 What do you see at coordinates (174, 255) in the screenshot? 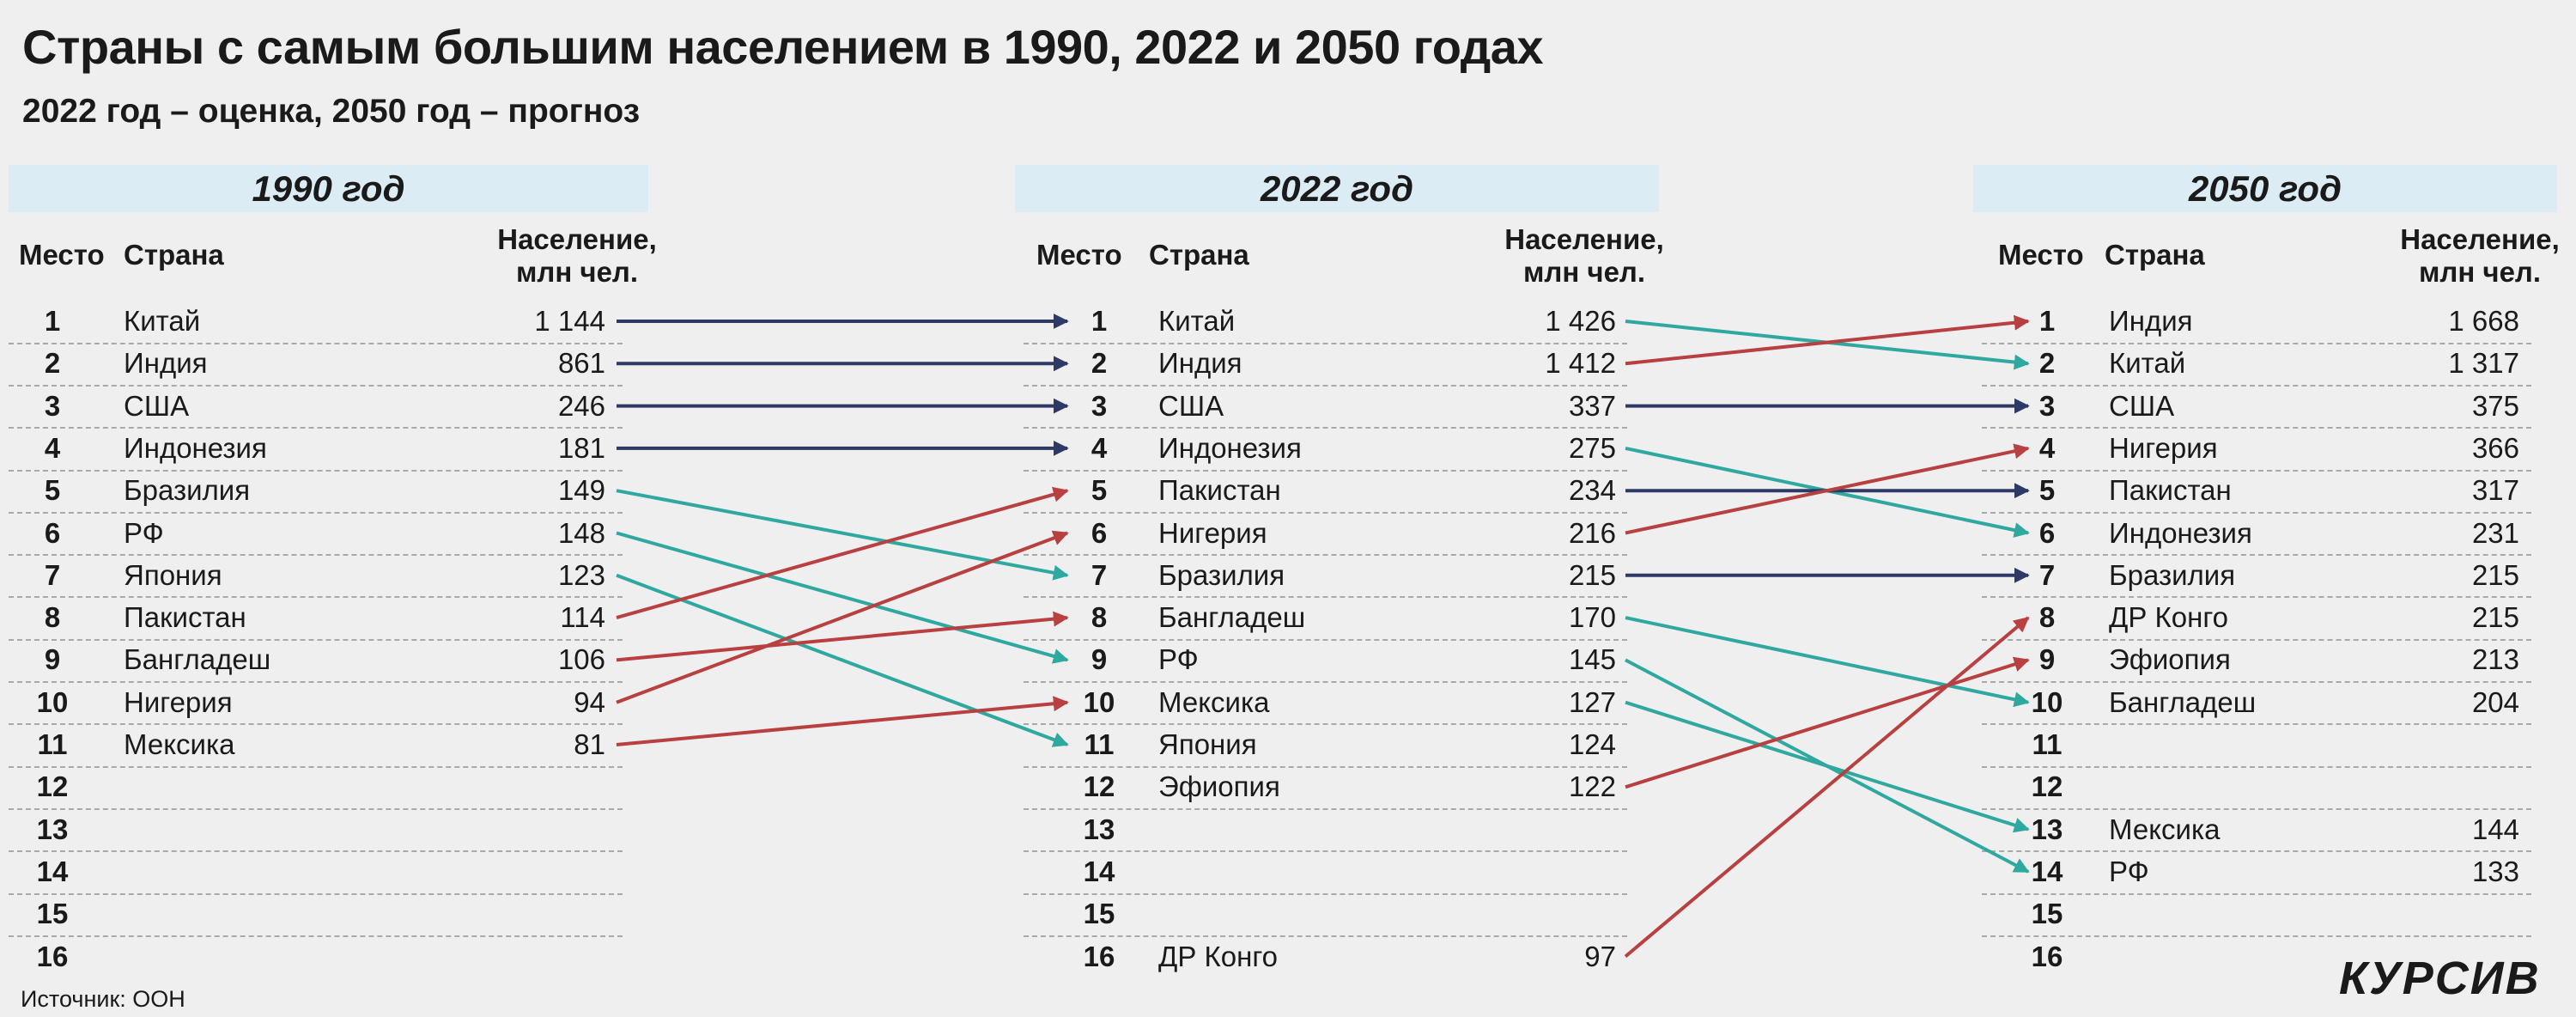
I see `country-header-1990: Страна` at bounding box center [174, 255].